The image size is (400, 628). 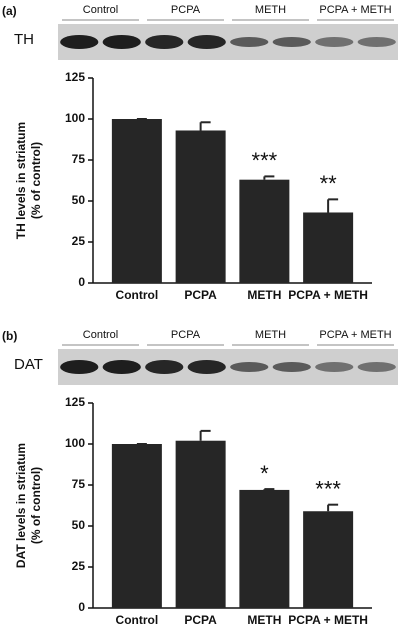 I want to click on y-axis-label-line: DAT levels in striatum, so click(x=21, y=505).